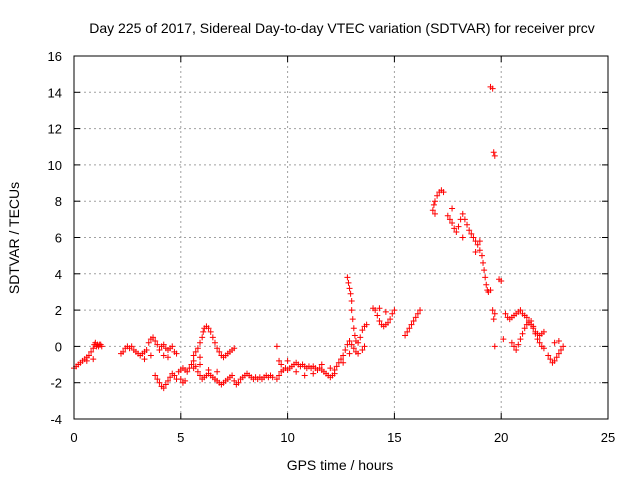 This screenshot has height=480, width=640. I want to click on x-tick-label: 25, so click(608, 437).